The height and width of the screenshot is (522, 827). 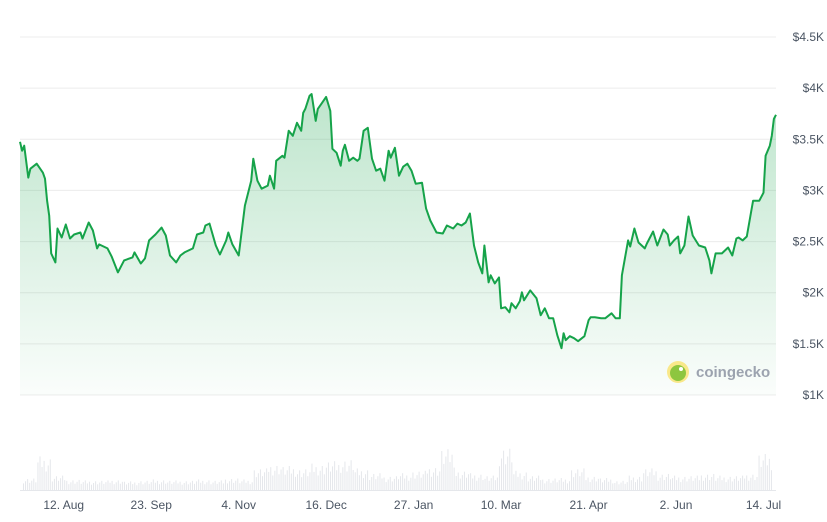 I want to click on y-tick-label: $3.5K, so click(x=808, y=139).